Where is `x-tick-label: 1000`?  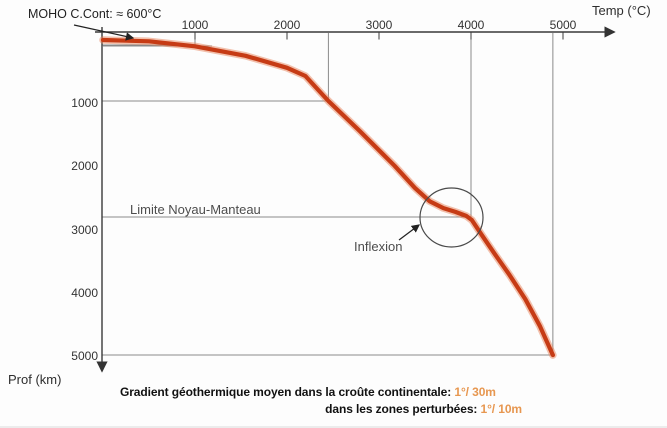
x-tick-label: 1000 is located at coordinates (195, 25).